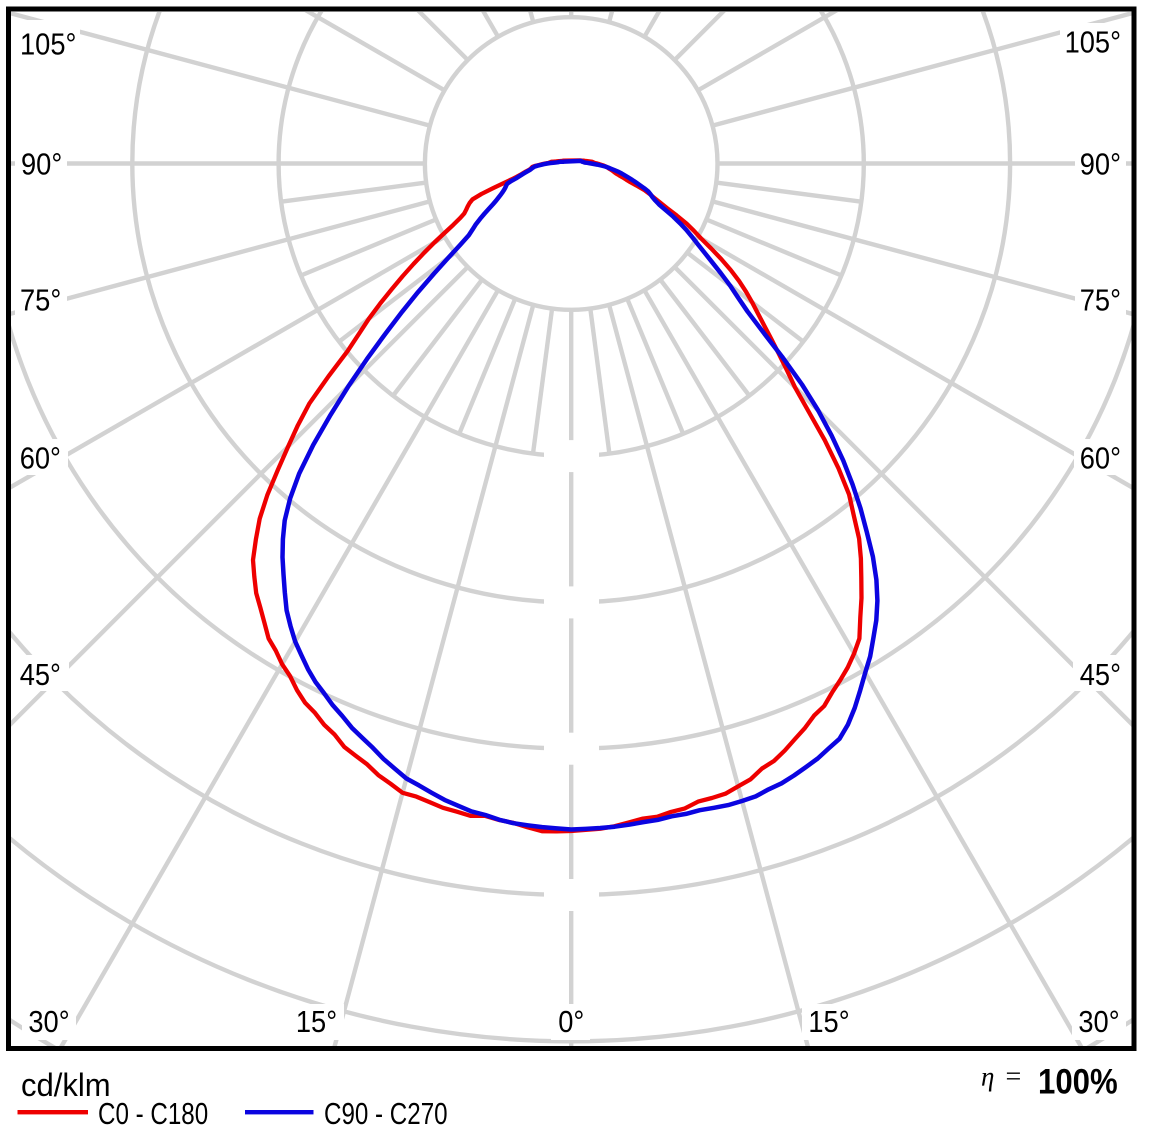 This screenshot has height=1140, width=1164. I want to click on svg-text: 100%, so click(1078, 1082).